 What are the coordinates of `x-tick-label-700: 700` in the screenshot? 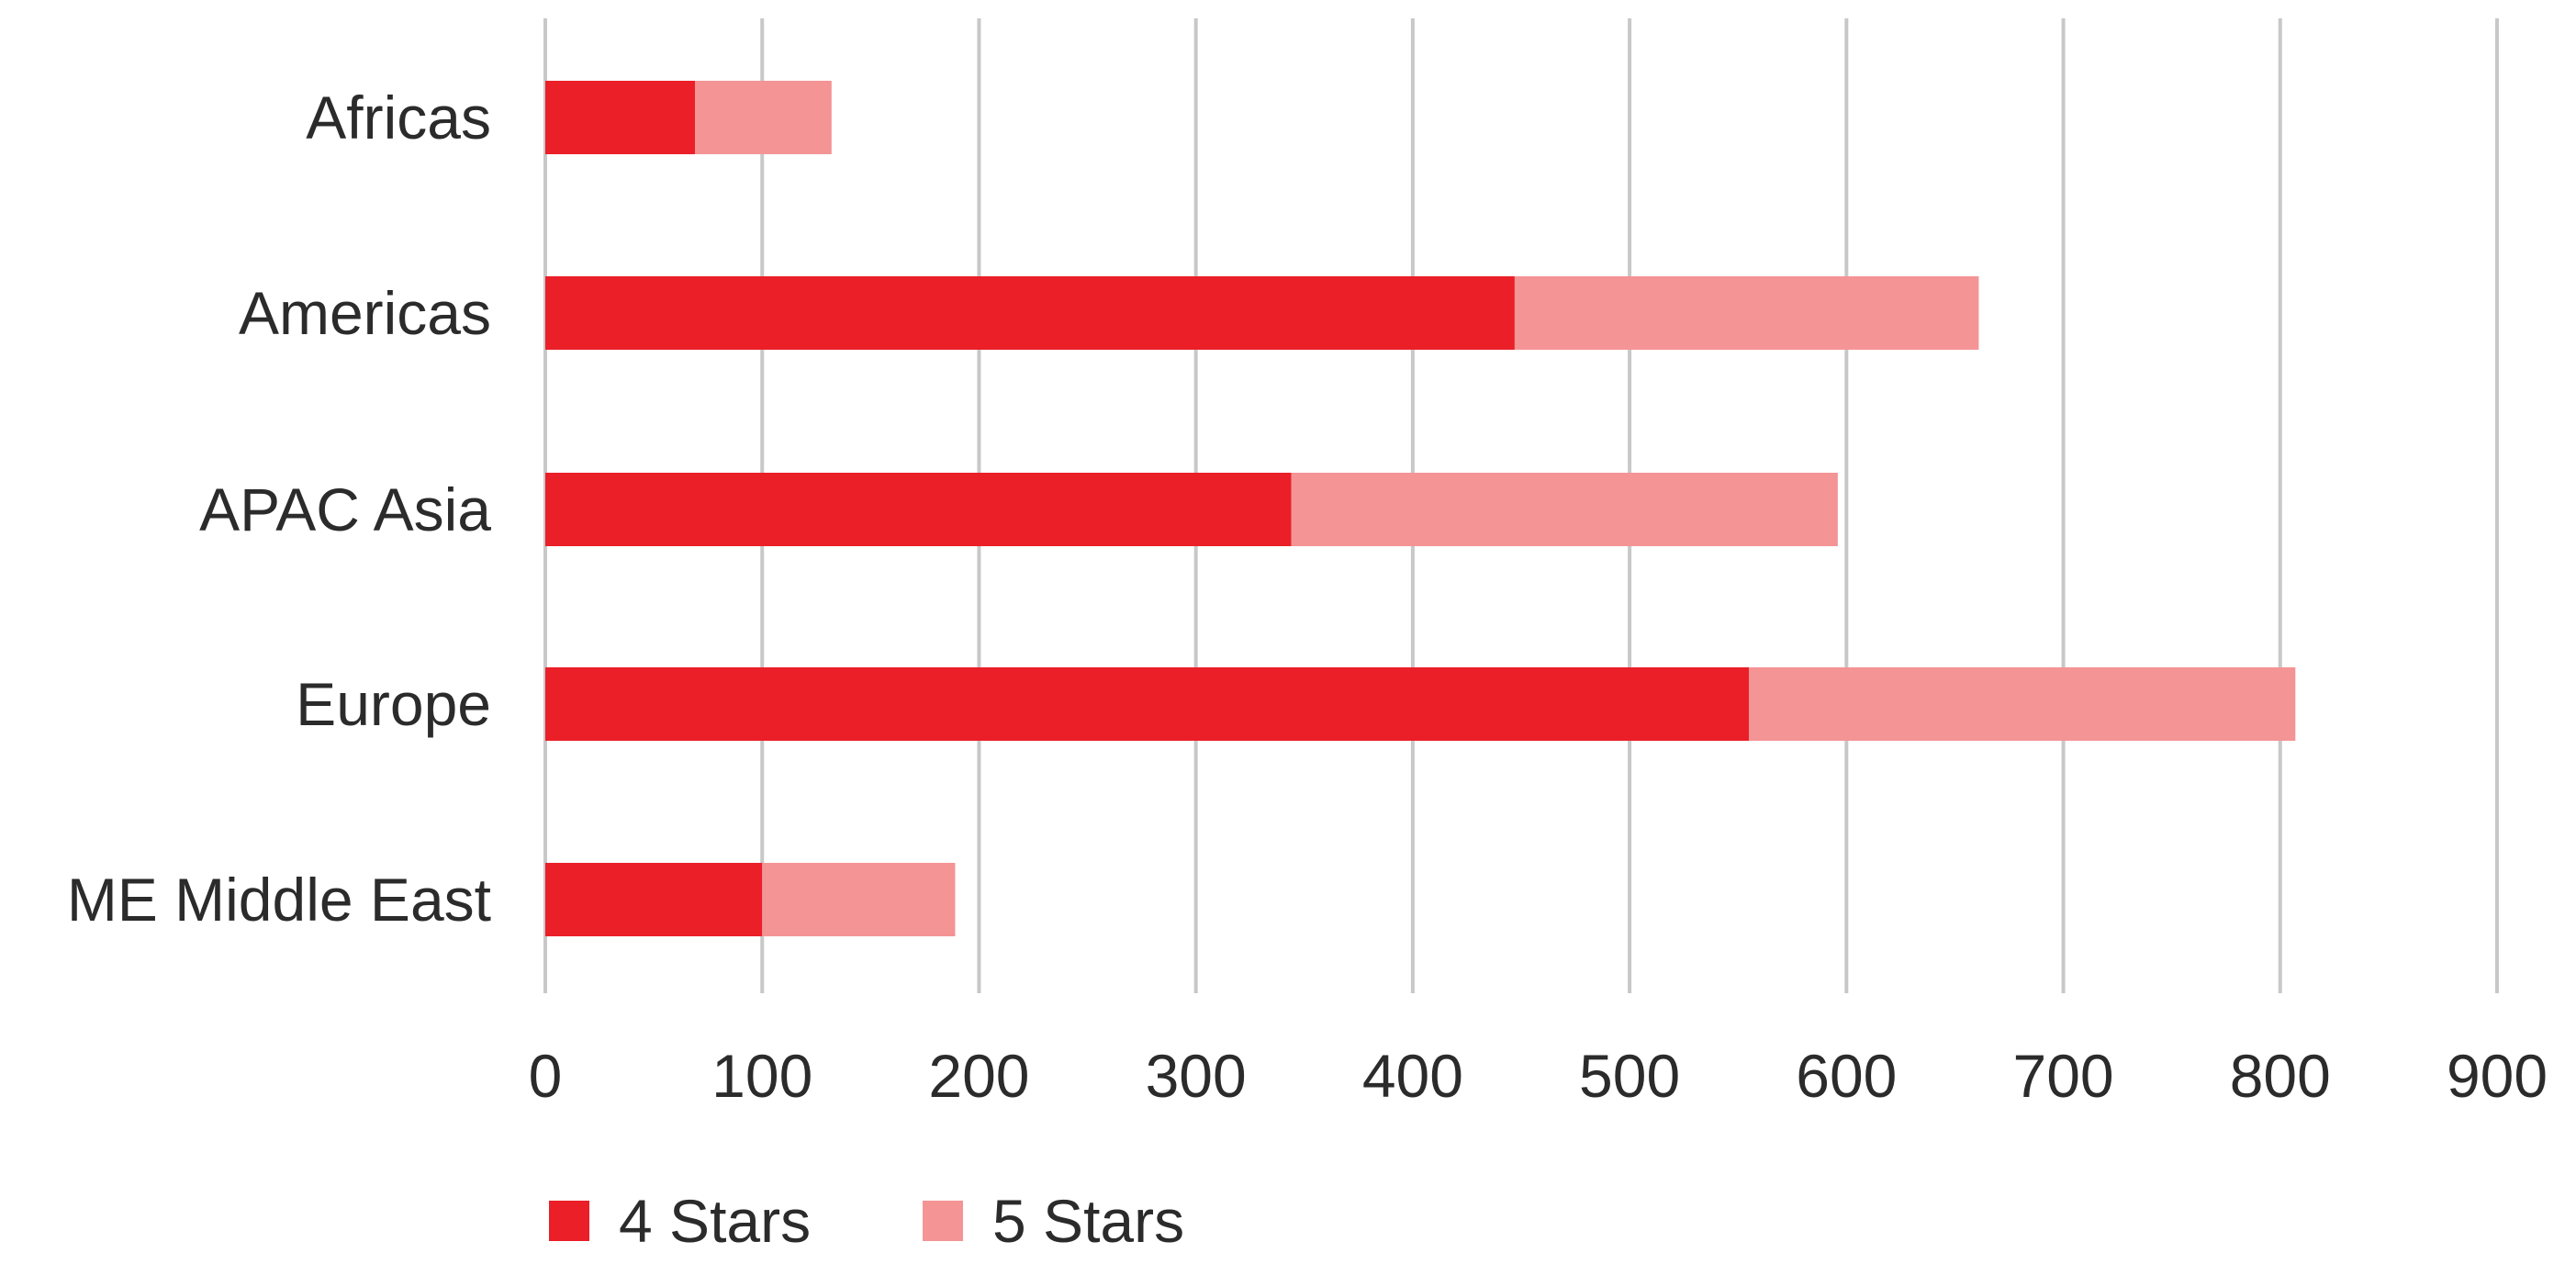 It's located at (2062, 1076).